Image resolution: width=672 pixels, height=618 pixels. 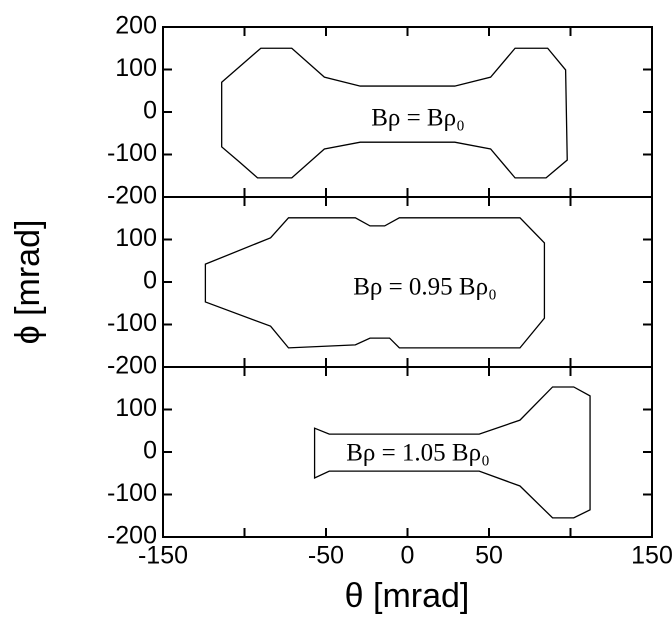 I want to click on annotation: Bρ = 1.05 Bρ₀, so click(x=418, y=453).